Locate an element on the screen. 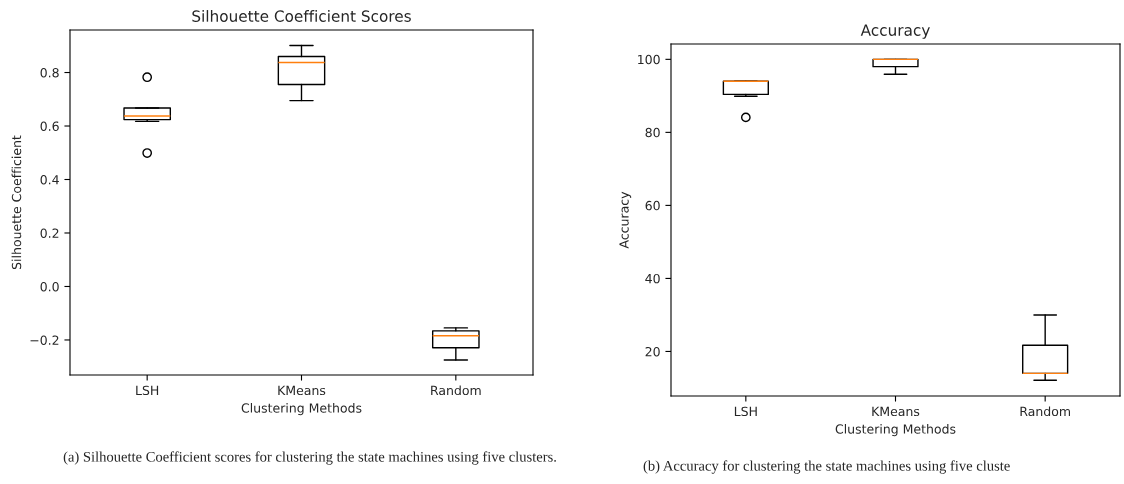  y-axis-title: Accuracy is located at coordinates (625, 220).